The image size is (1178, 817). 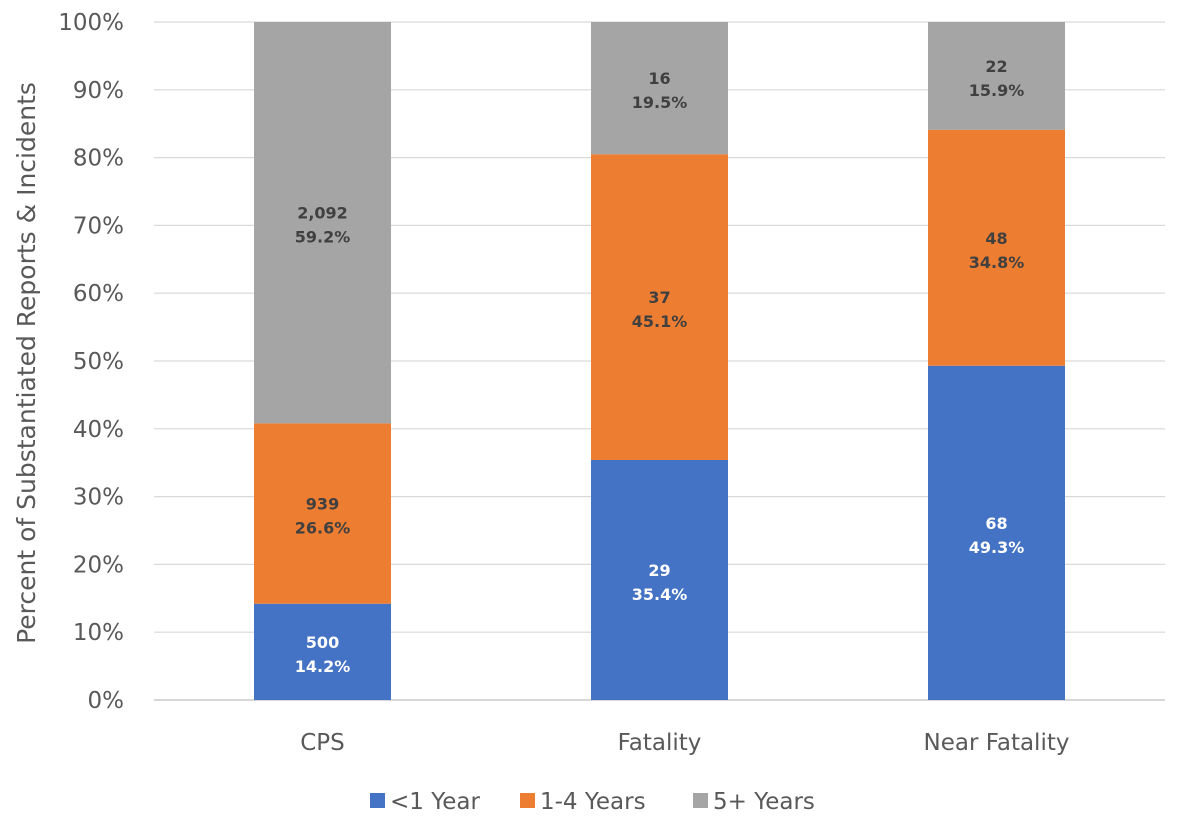 I want to click on y-tick-label: 0%, so click(x=106, y=701).